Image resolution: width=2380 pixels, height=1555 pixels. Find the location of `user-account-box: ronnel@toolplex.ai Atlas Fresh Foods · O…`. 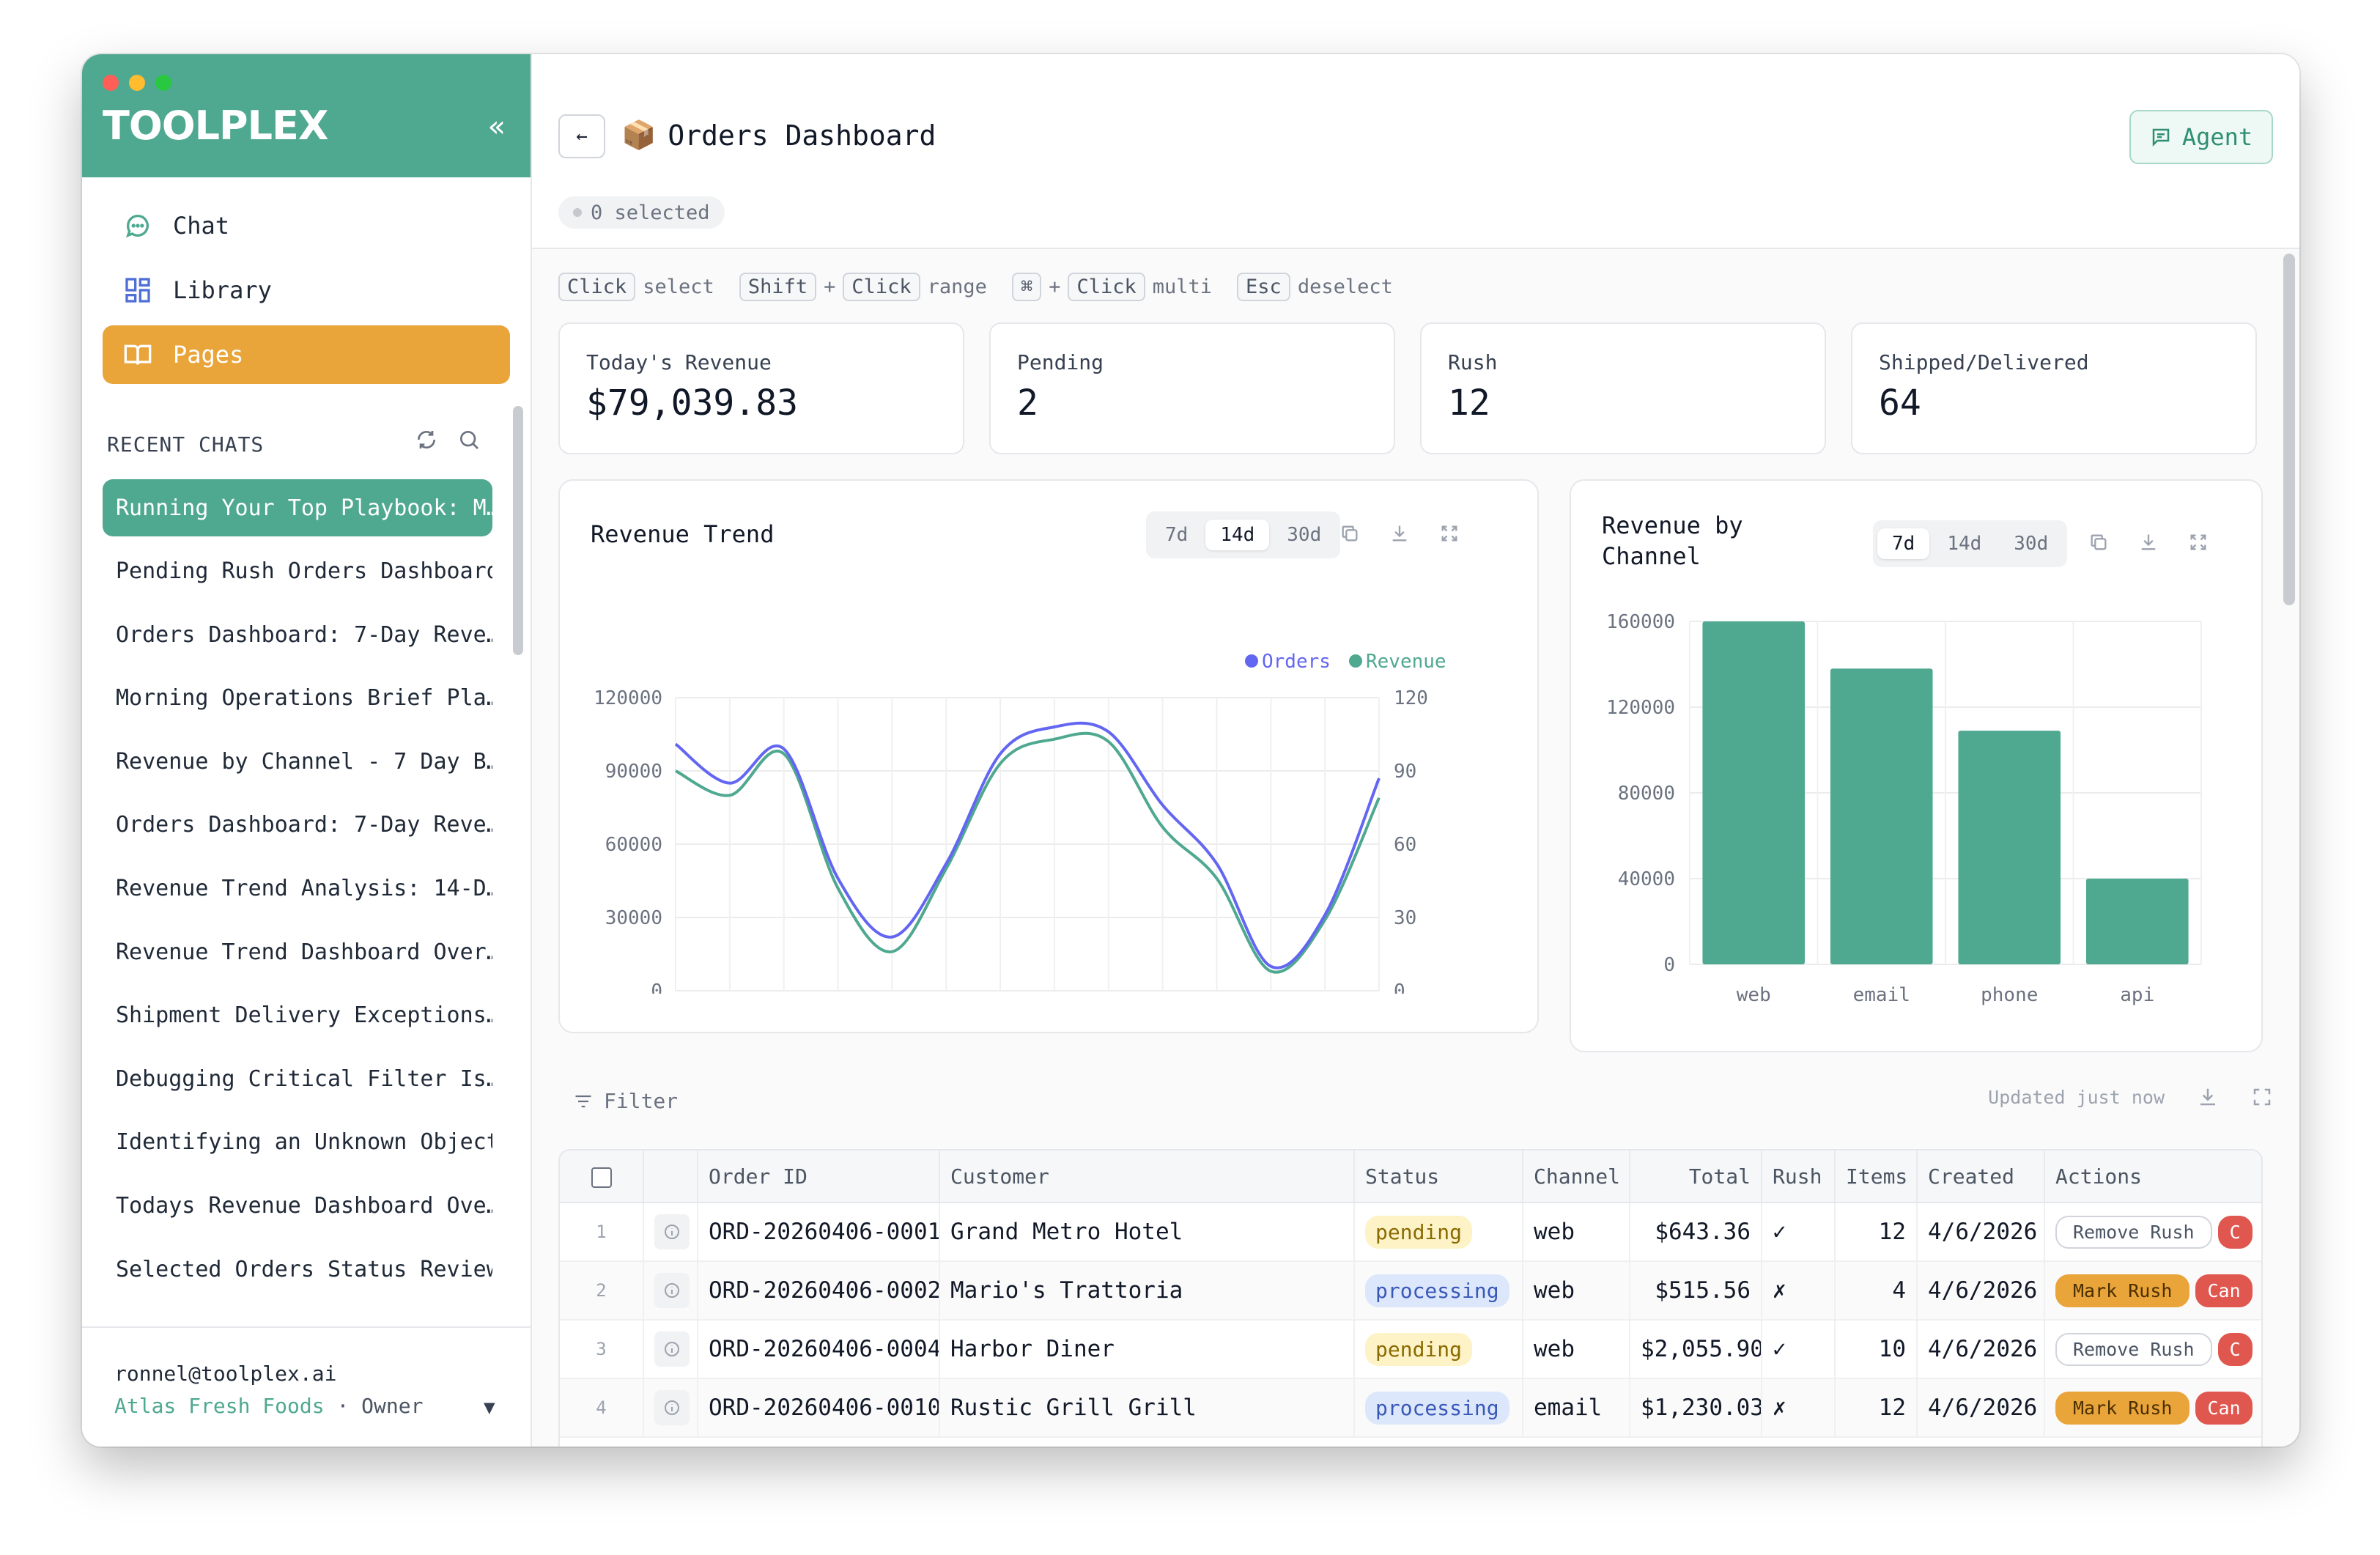

user-account-box: ronnel@toolplex.ai Atlas Fresh Foods · O… is located at coordinates (306, 1386).